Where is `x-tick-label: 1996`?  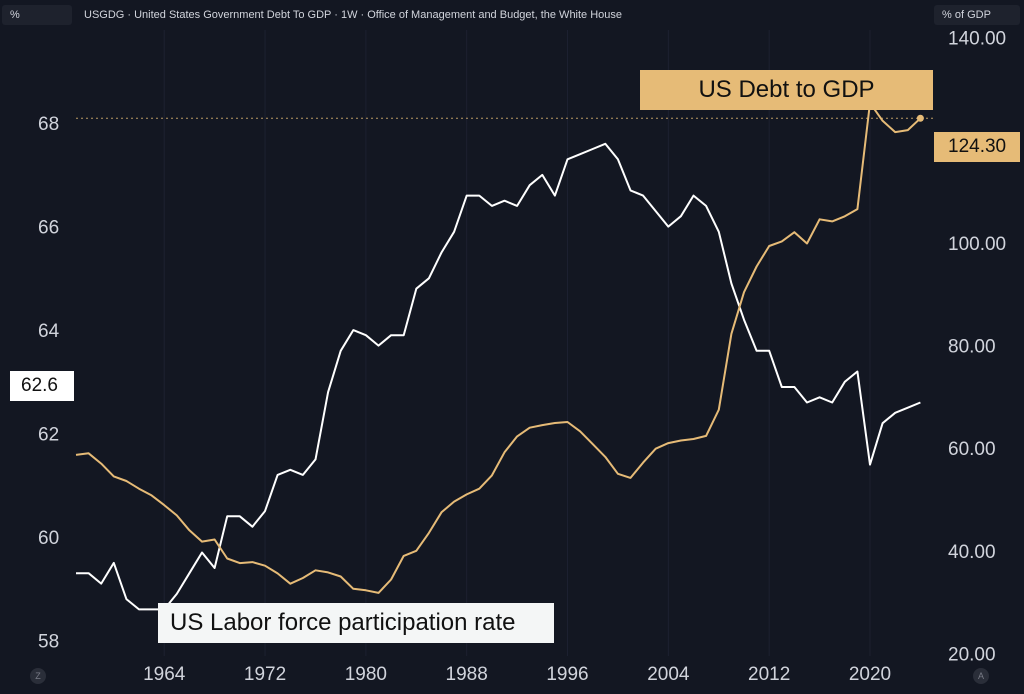
x-tick-label: 1996 is located at coordinates (567, 674).